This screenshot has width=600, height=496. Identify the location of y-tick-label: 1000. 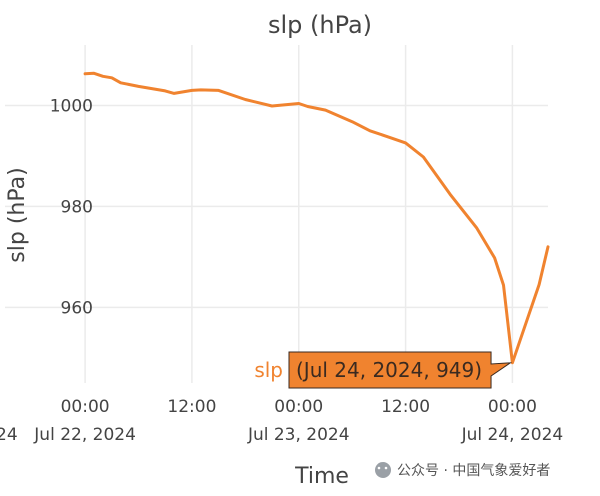
(71, 107).